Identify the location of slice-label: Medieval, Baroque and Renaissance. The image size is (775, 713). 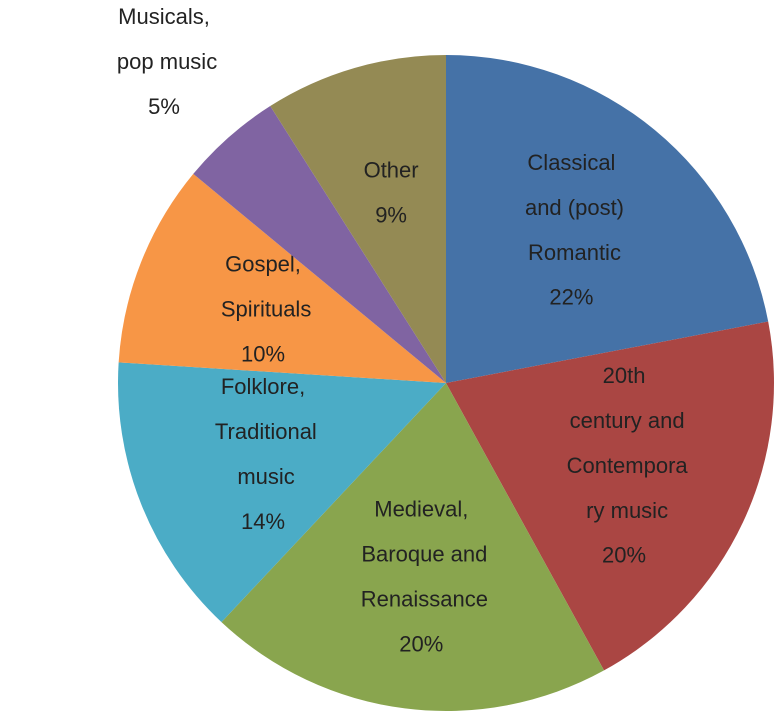
(421, 554).